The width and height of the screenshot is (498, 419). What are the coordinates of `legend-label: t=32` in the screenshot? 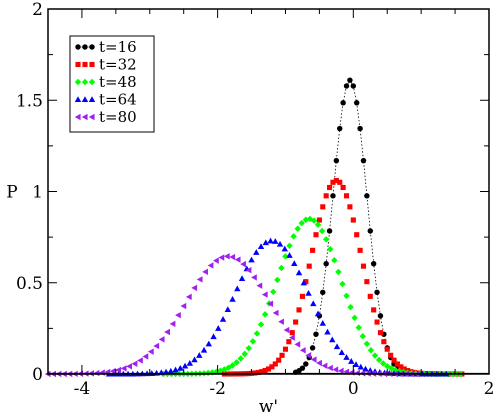 It's located at (118, 65).